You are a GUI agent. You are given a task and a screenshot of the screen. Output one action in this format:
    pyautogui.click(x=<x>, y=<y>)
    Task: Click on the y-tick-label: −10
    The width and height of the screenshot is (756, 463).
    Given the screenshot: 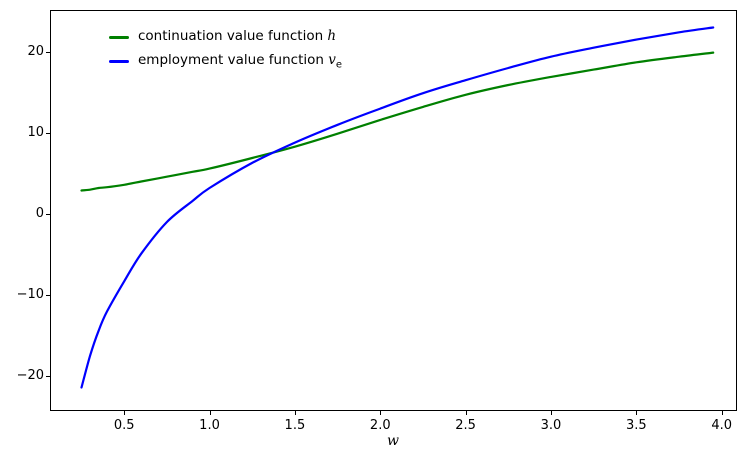 What is the action you would take?
    pyautogui.click(x=30, y=295)
    